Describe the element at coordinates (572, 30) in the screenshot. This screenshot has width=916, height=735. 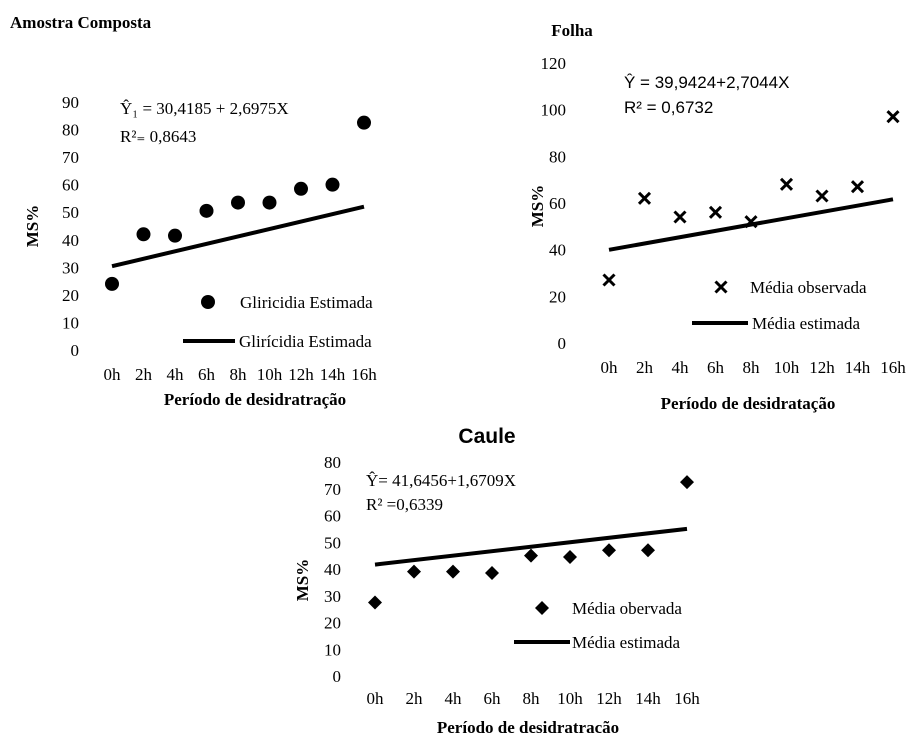
I see `chart-title: Folha` at that location.